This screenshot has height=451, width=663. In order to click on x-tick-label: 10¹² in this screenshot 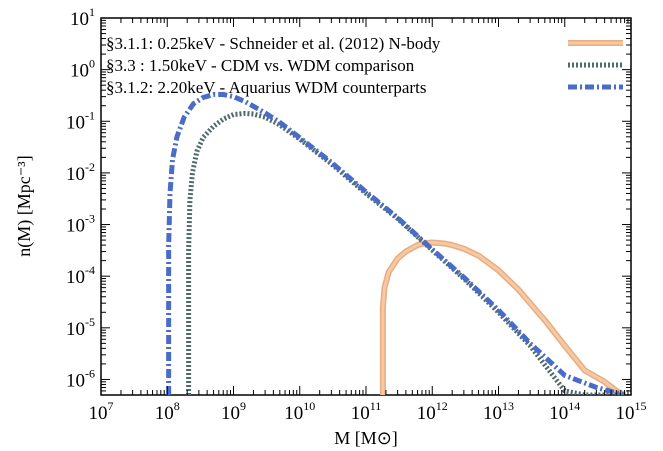, I will do `click(432, 411)`.